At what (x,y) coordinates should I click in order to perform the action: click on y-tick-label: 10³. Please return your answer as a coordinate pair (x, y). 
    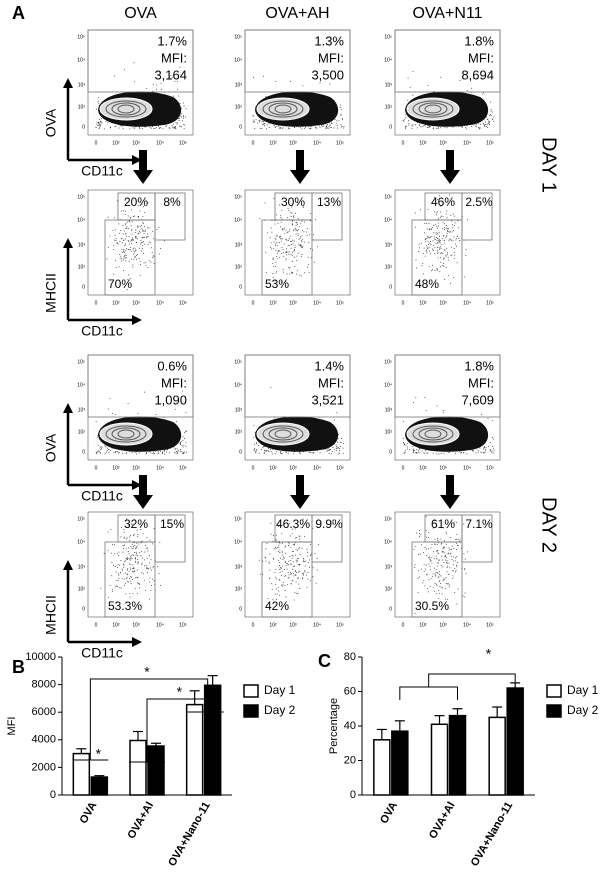
    Looking at the image, I should click on (82, 85).